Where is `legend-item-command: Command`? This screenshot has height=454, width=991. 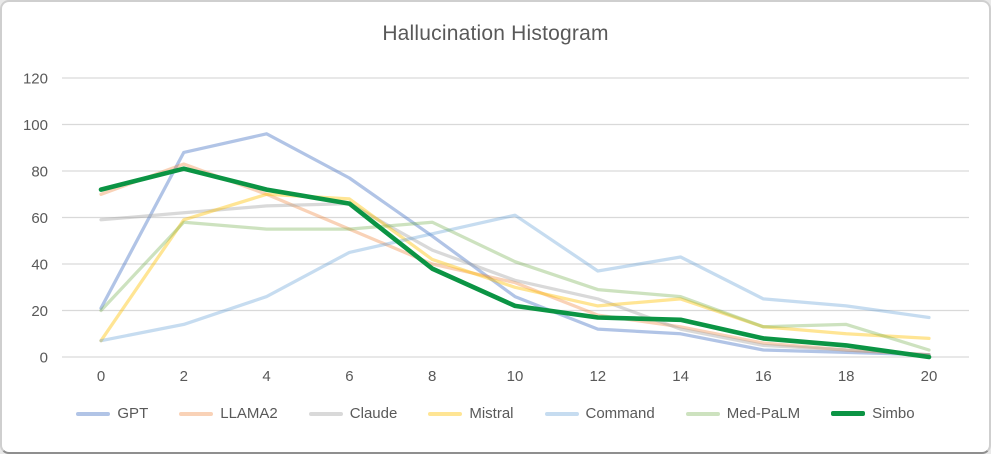
legend-item-command: Command is located at coordinates (599, 413).